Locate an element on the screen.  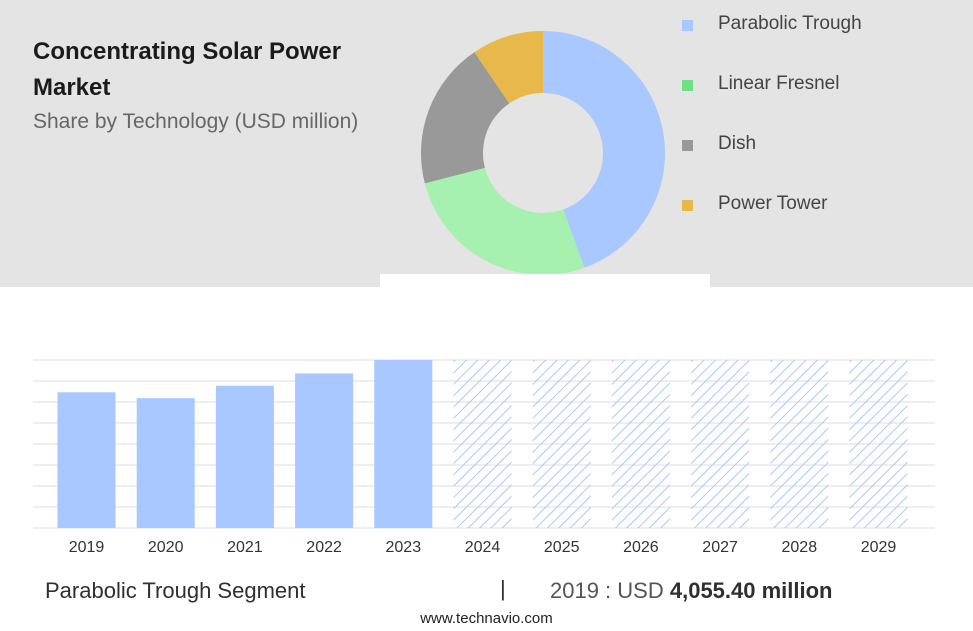
x-tick-label-2023: 2023 is located at coordinates (404, 547).